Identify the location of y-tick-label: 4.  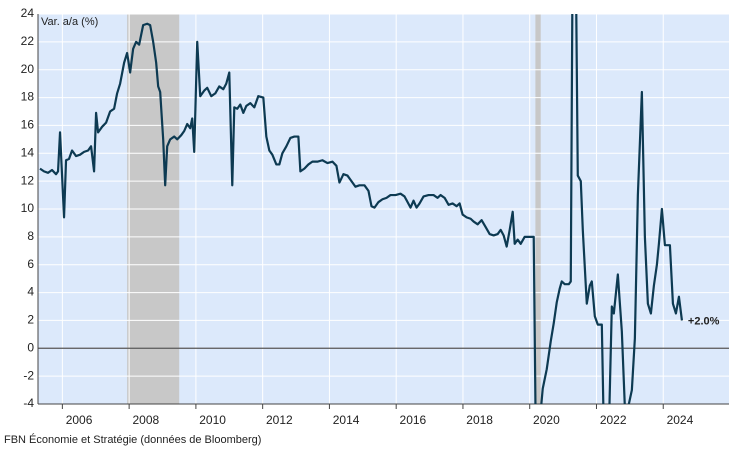
(30, 292).